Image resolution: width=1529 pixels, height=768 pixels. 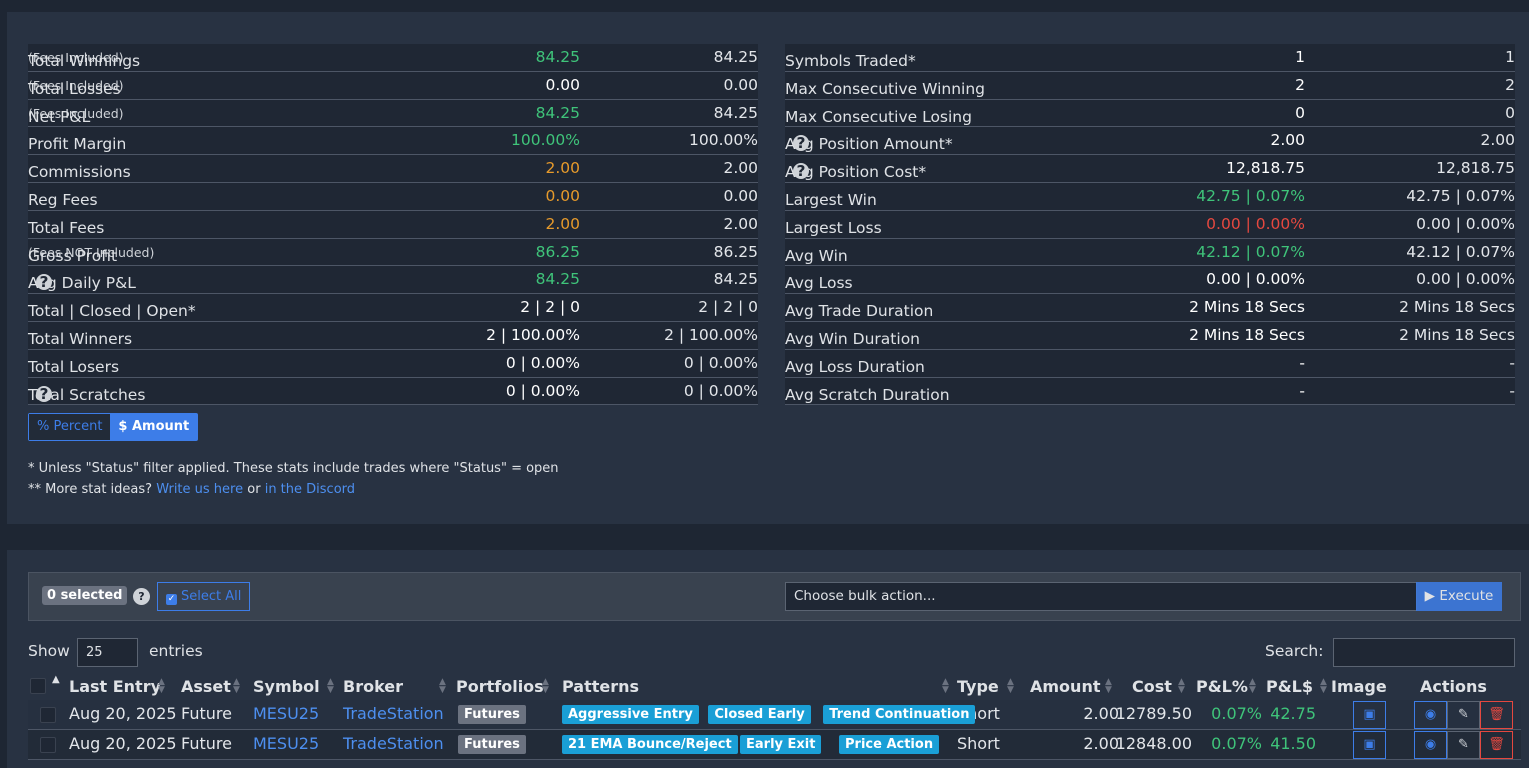 I want to click on stat-label-text: Avg Loss Duration, so click(x=855, y=366).